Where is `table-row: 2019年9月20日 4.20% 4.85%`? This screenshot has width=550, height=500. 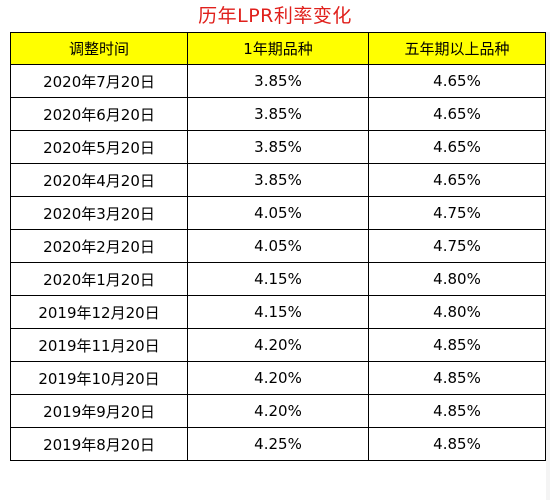
table-row: 2019年9月20日 4.20% 4.85% is located at coordinates (278, 411).